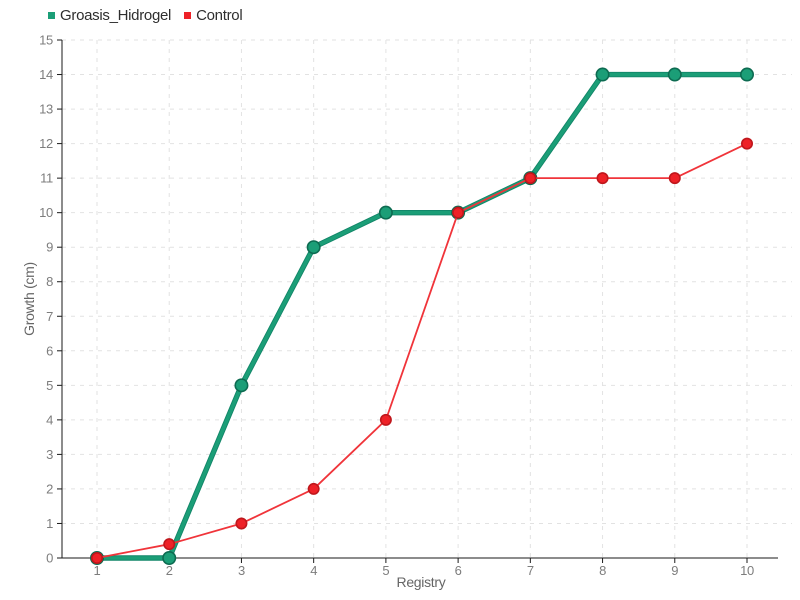 The width and height of the screenshot is (800, 600). What do you see at coordinates (46, 178) in the screenshot?
I see `y-tick-label: 11` at bounding box center [46, 178].